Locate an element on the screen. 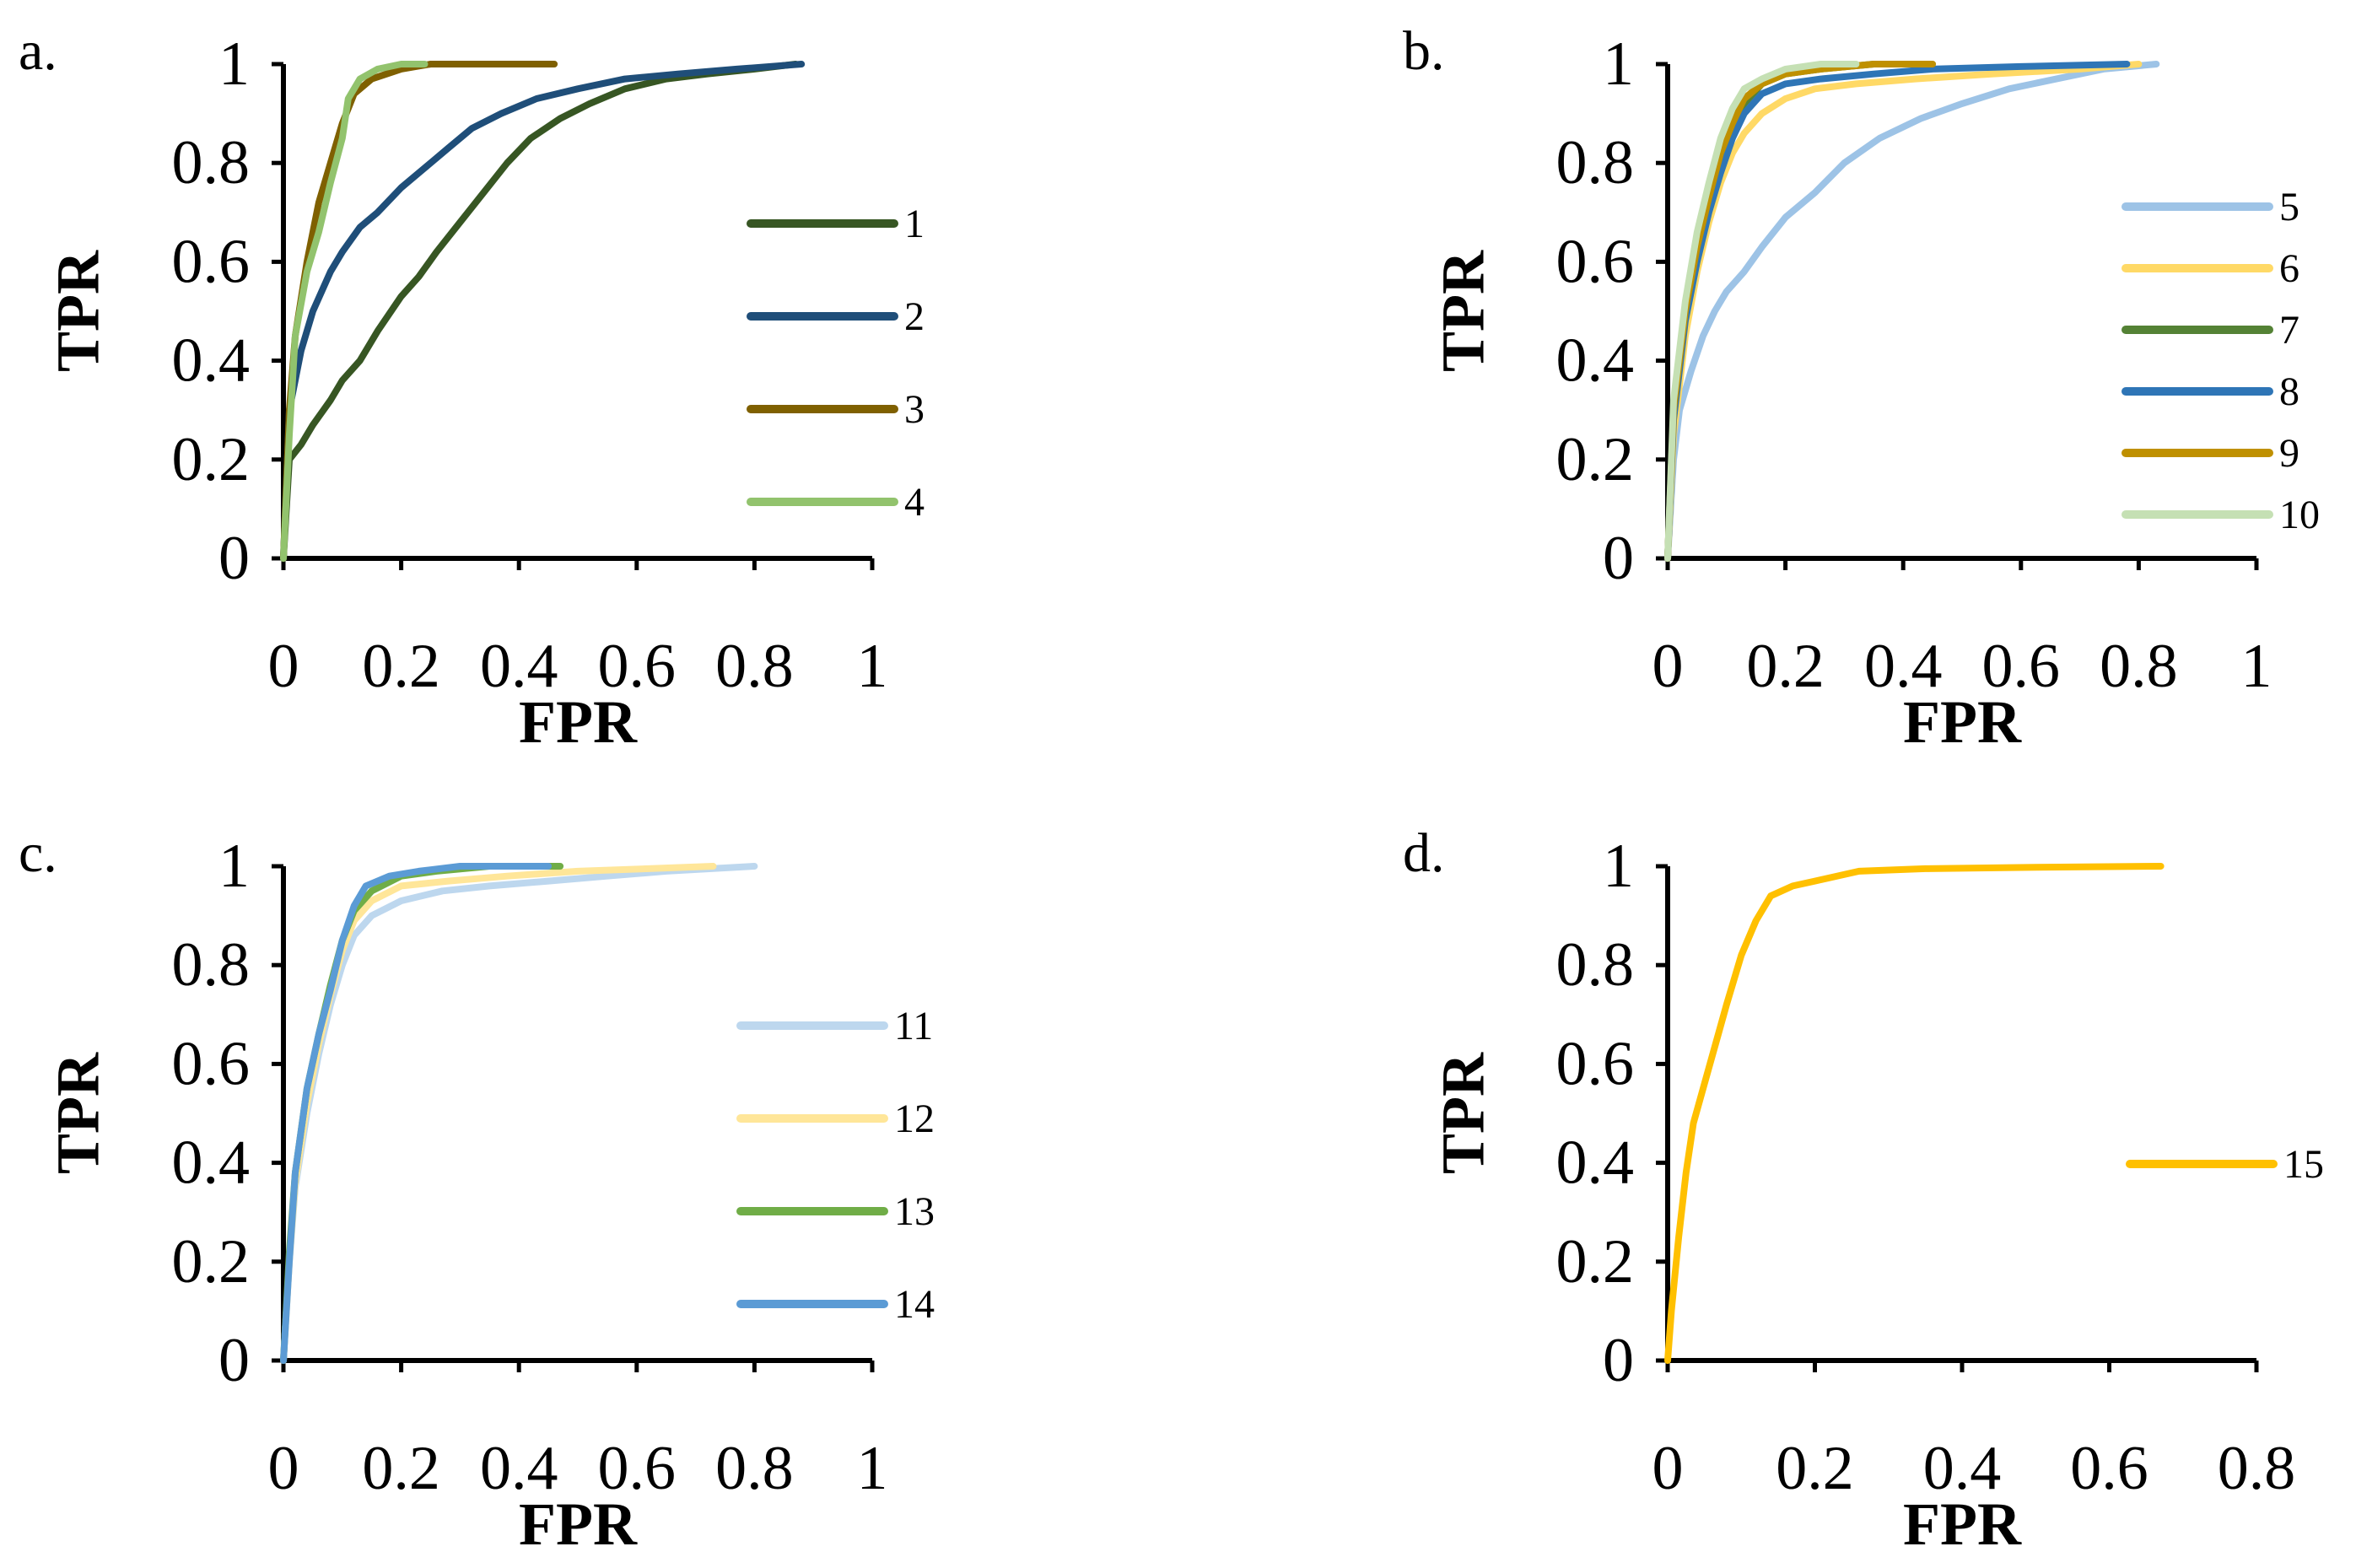 The width and height of the screenshot is (2356, 1568). legend-label-1: 1 is located at coordinates (914, 224).